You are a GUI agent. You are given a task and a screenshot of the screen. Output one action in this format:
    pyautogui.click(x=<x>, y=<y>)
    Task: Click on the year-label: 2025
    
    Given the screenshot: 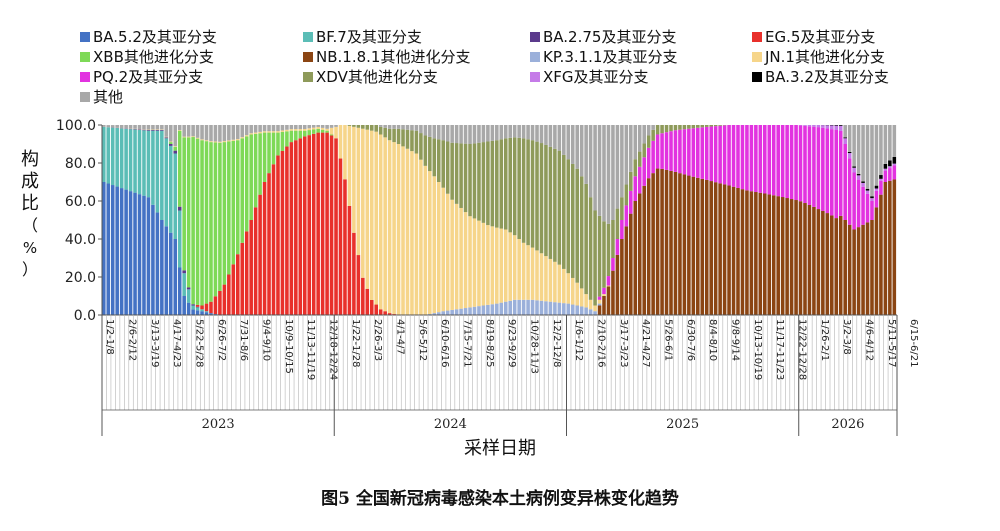 What is the action you would take?
    pyautogui.click(x=682, y=424)
    